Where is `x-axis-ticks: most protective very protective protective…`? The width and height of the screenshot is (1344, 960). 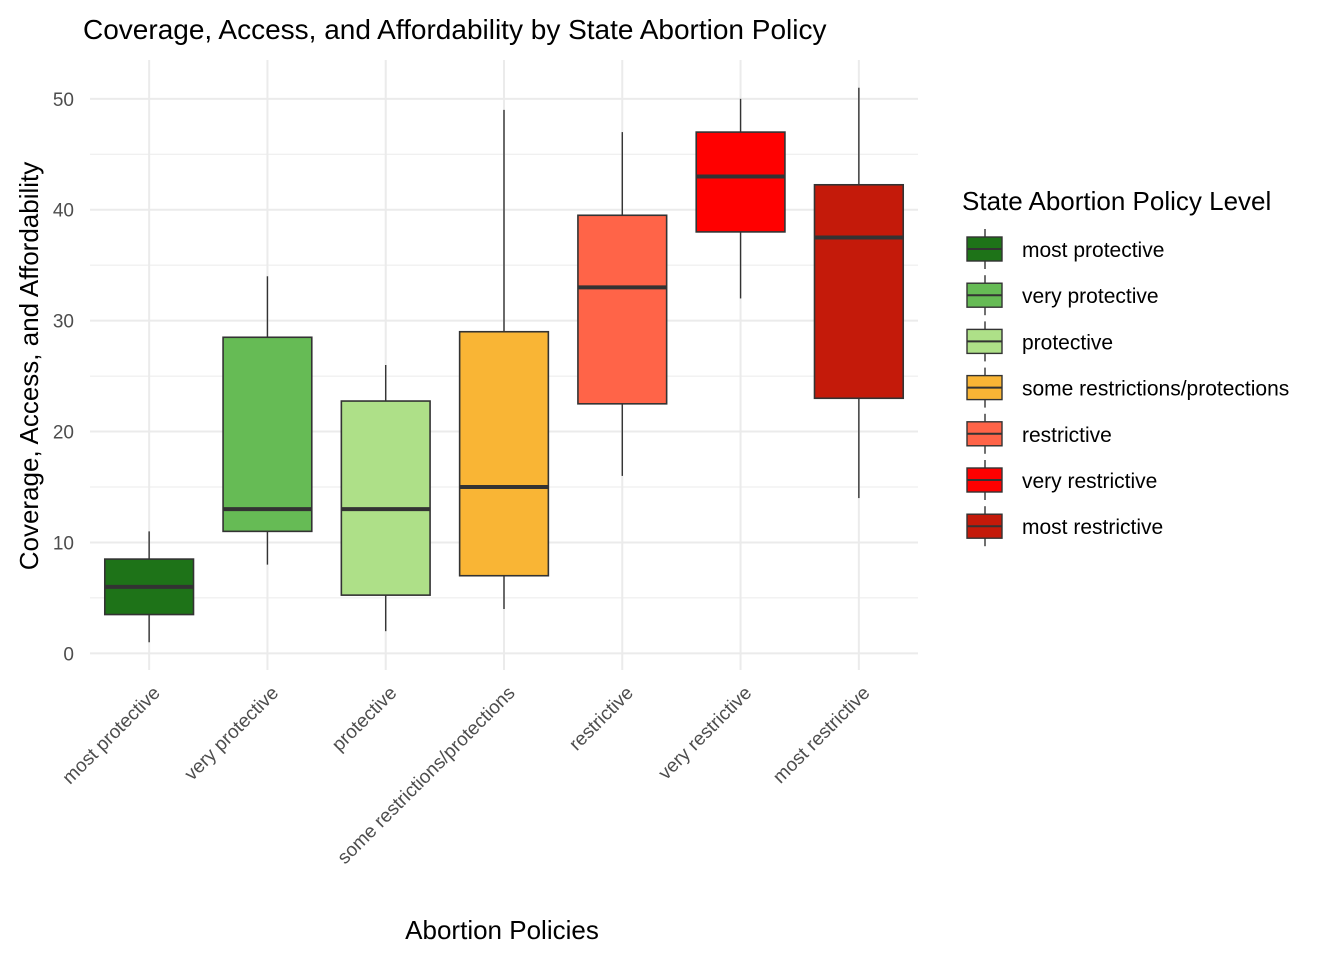 x-axis-ticks: most protective very protective protective… is located at coordinates (467, 776).